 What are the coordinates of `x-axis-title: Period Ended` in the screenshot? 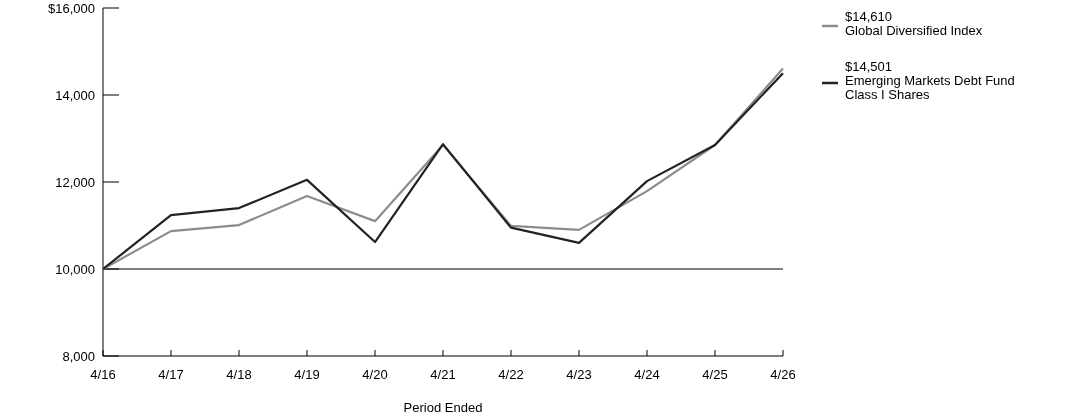 It's located at (443, 407).